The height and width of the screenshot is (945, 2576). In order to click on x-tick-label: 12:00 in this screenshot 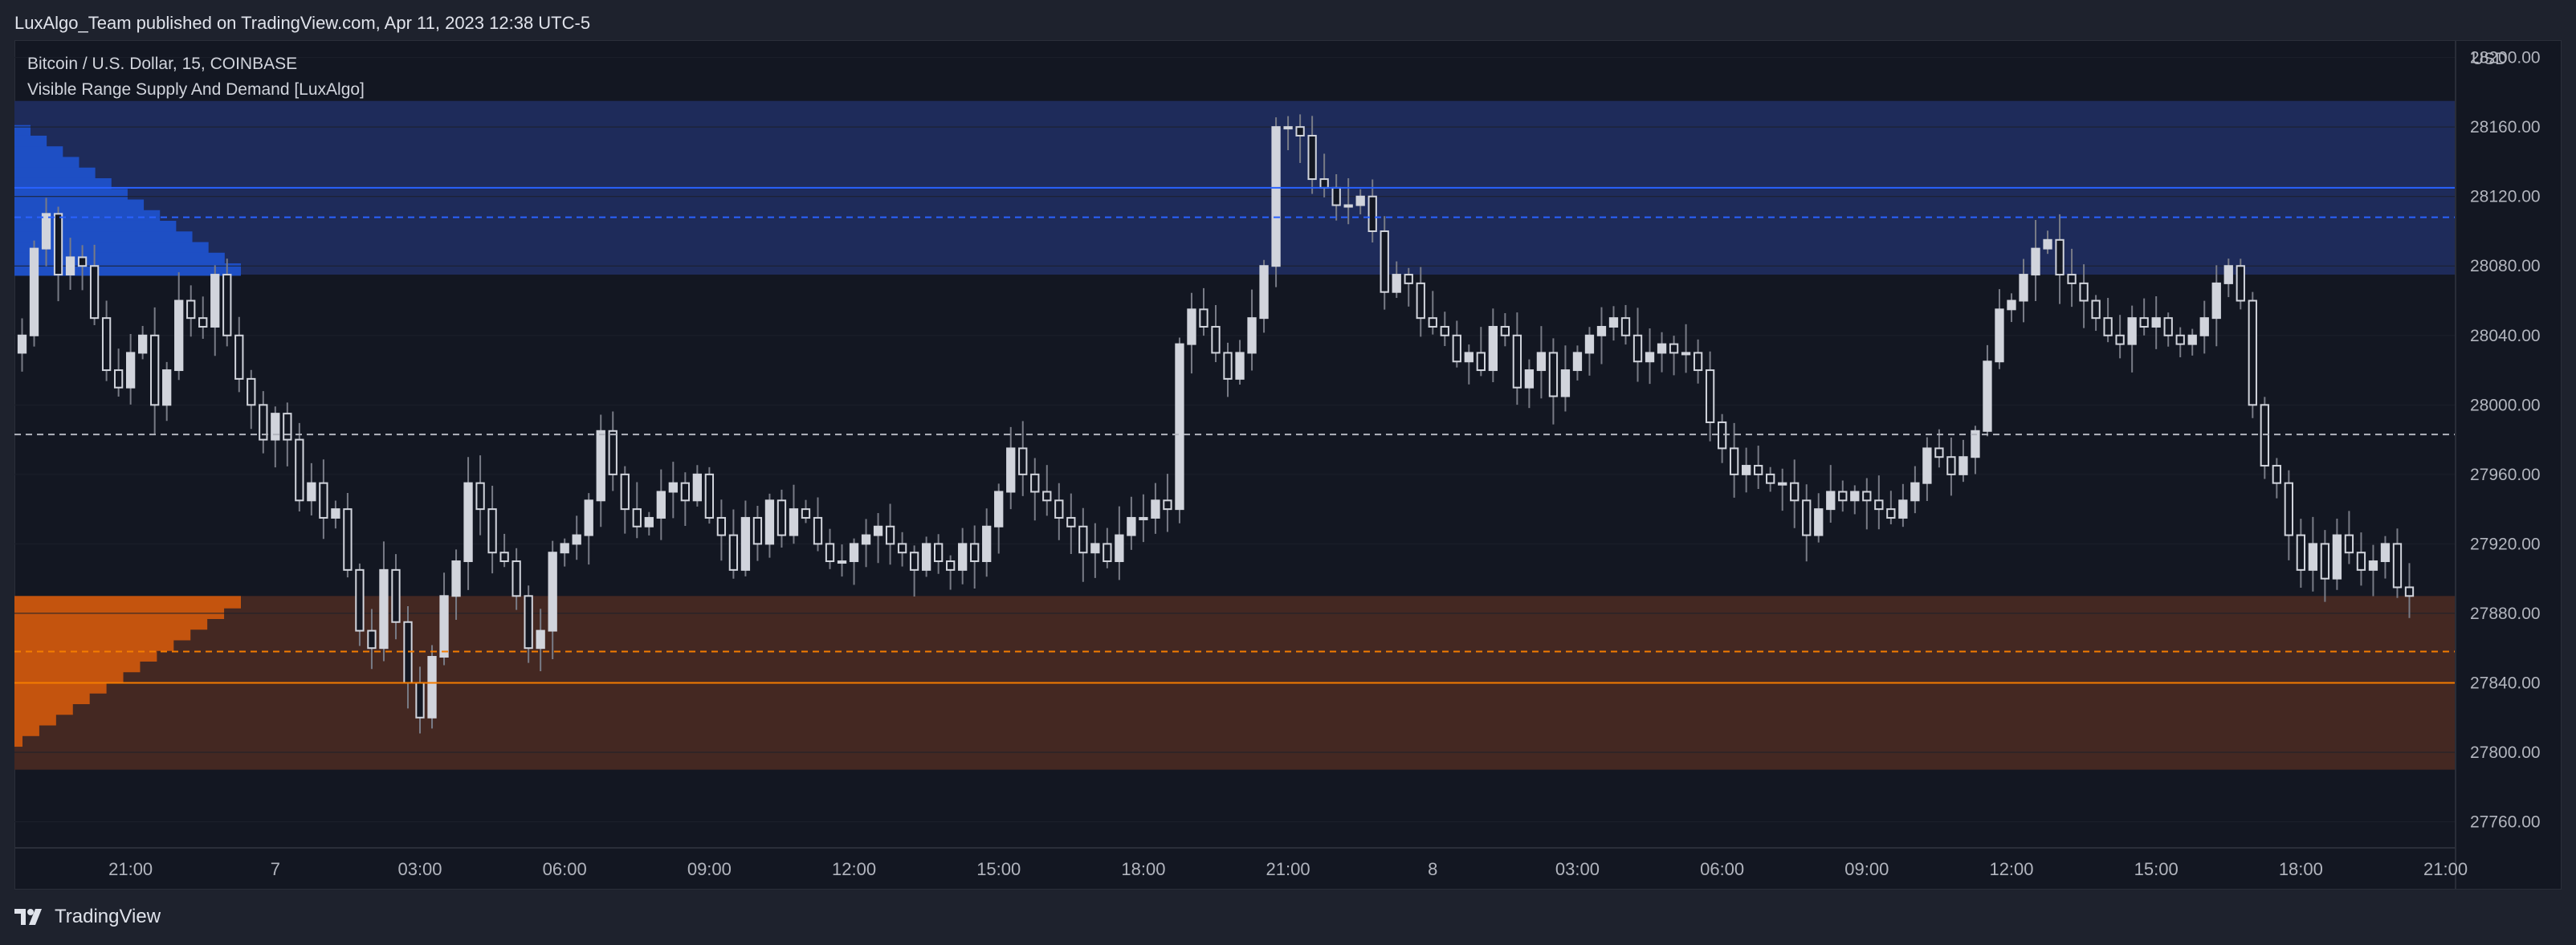, I will do `click(2011, 869)`.